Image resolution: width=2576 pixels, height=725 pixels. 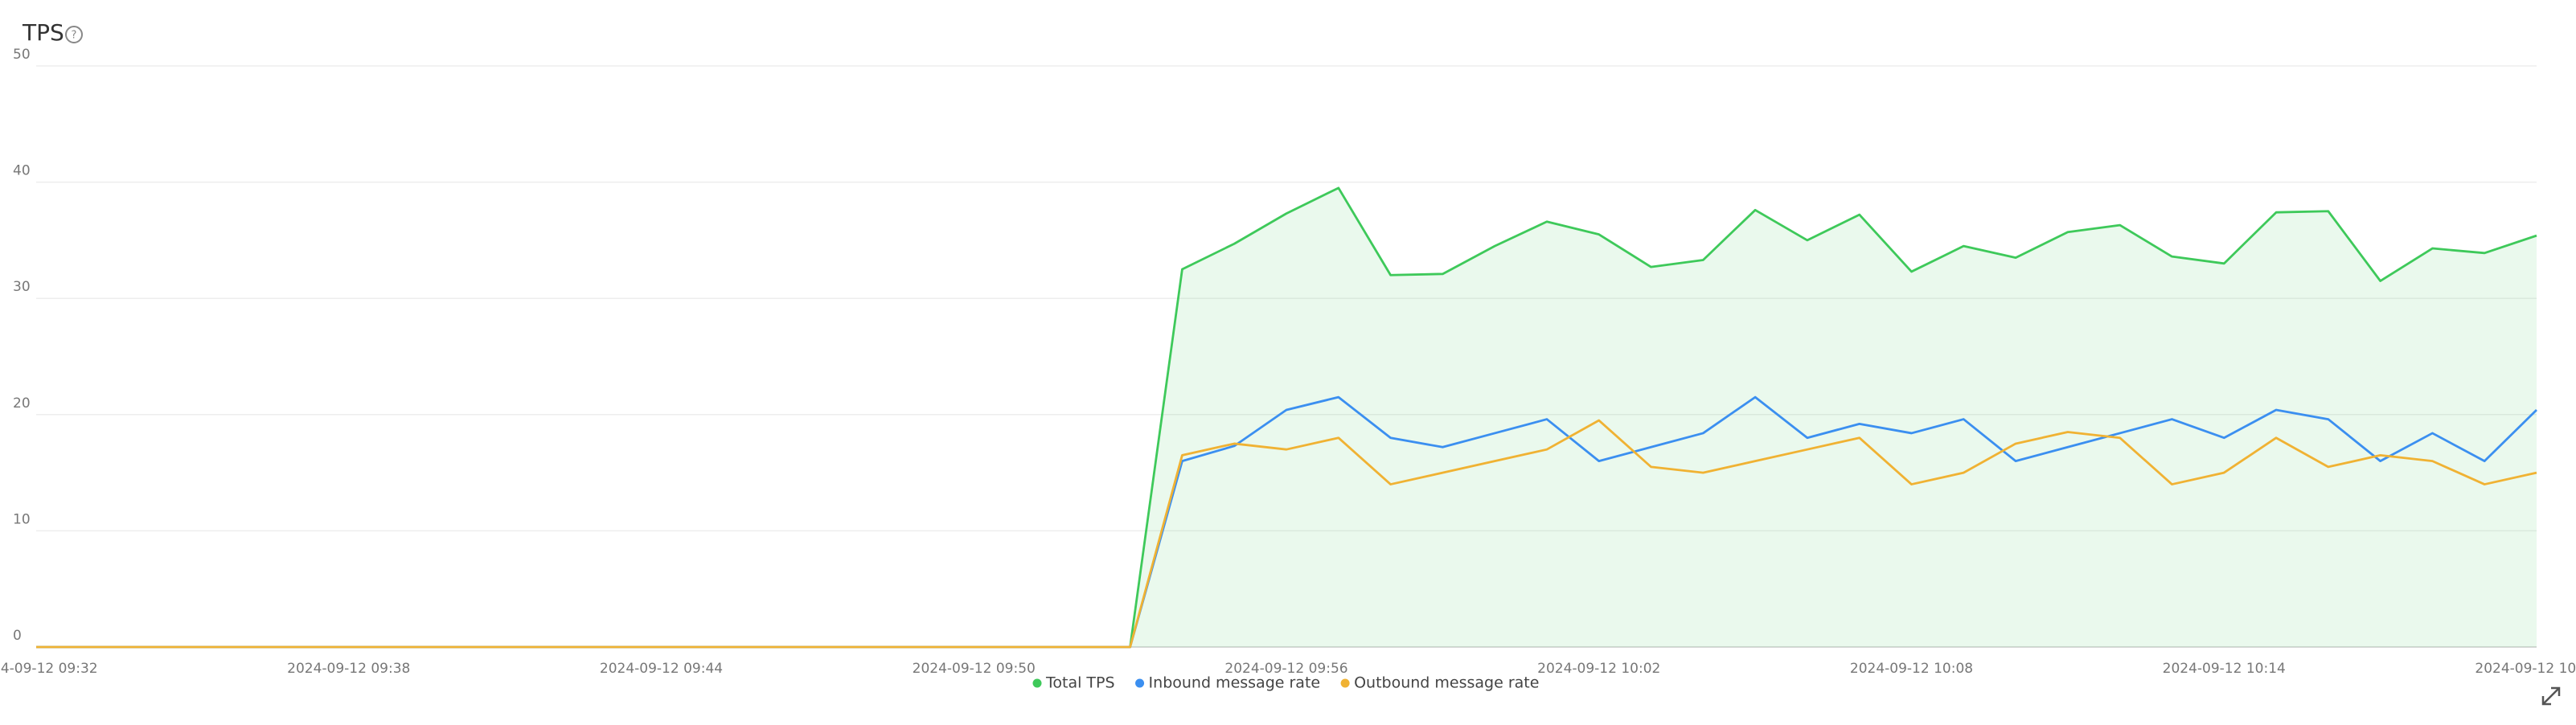 I want to click on x-tick-label: 2024-09-12 09:50, so click(x=974, y=669).